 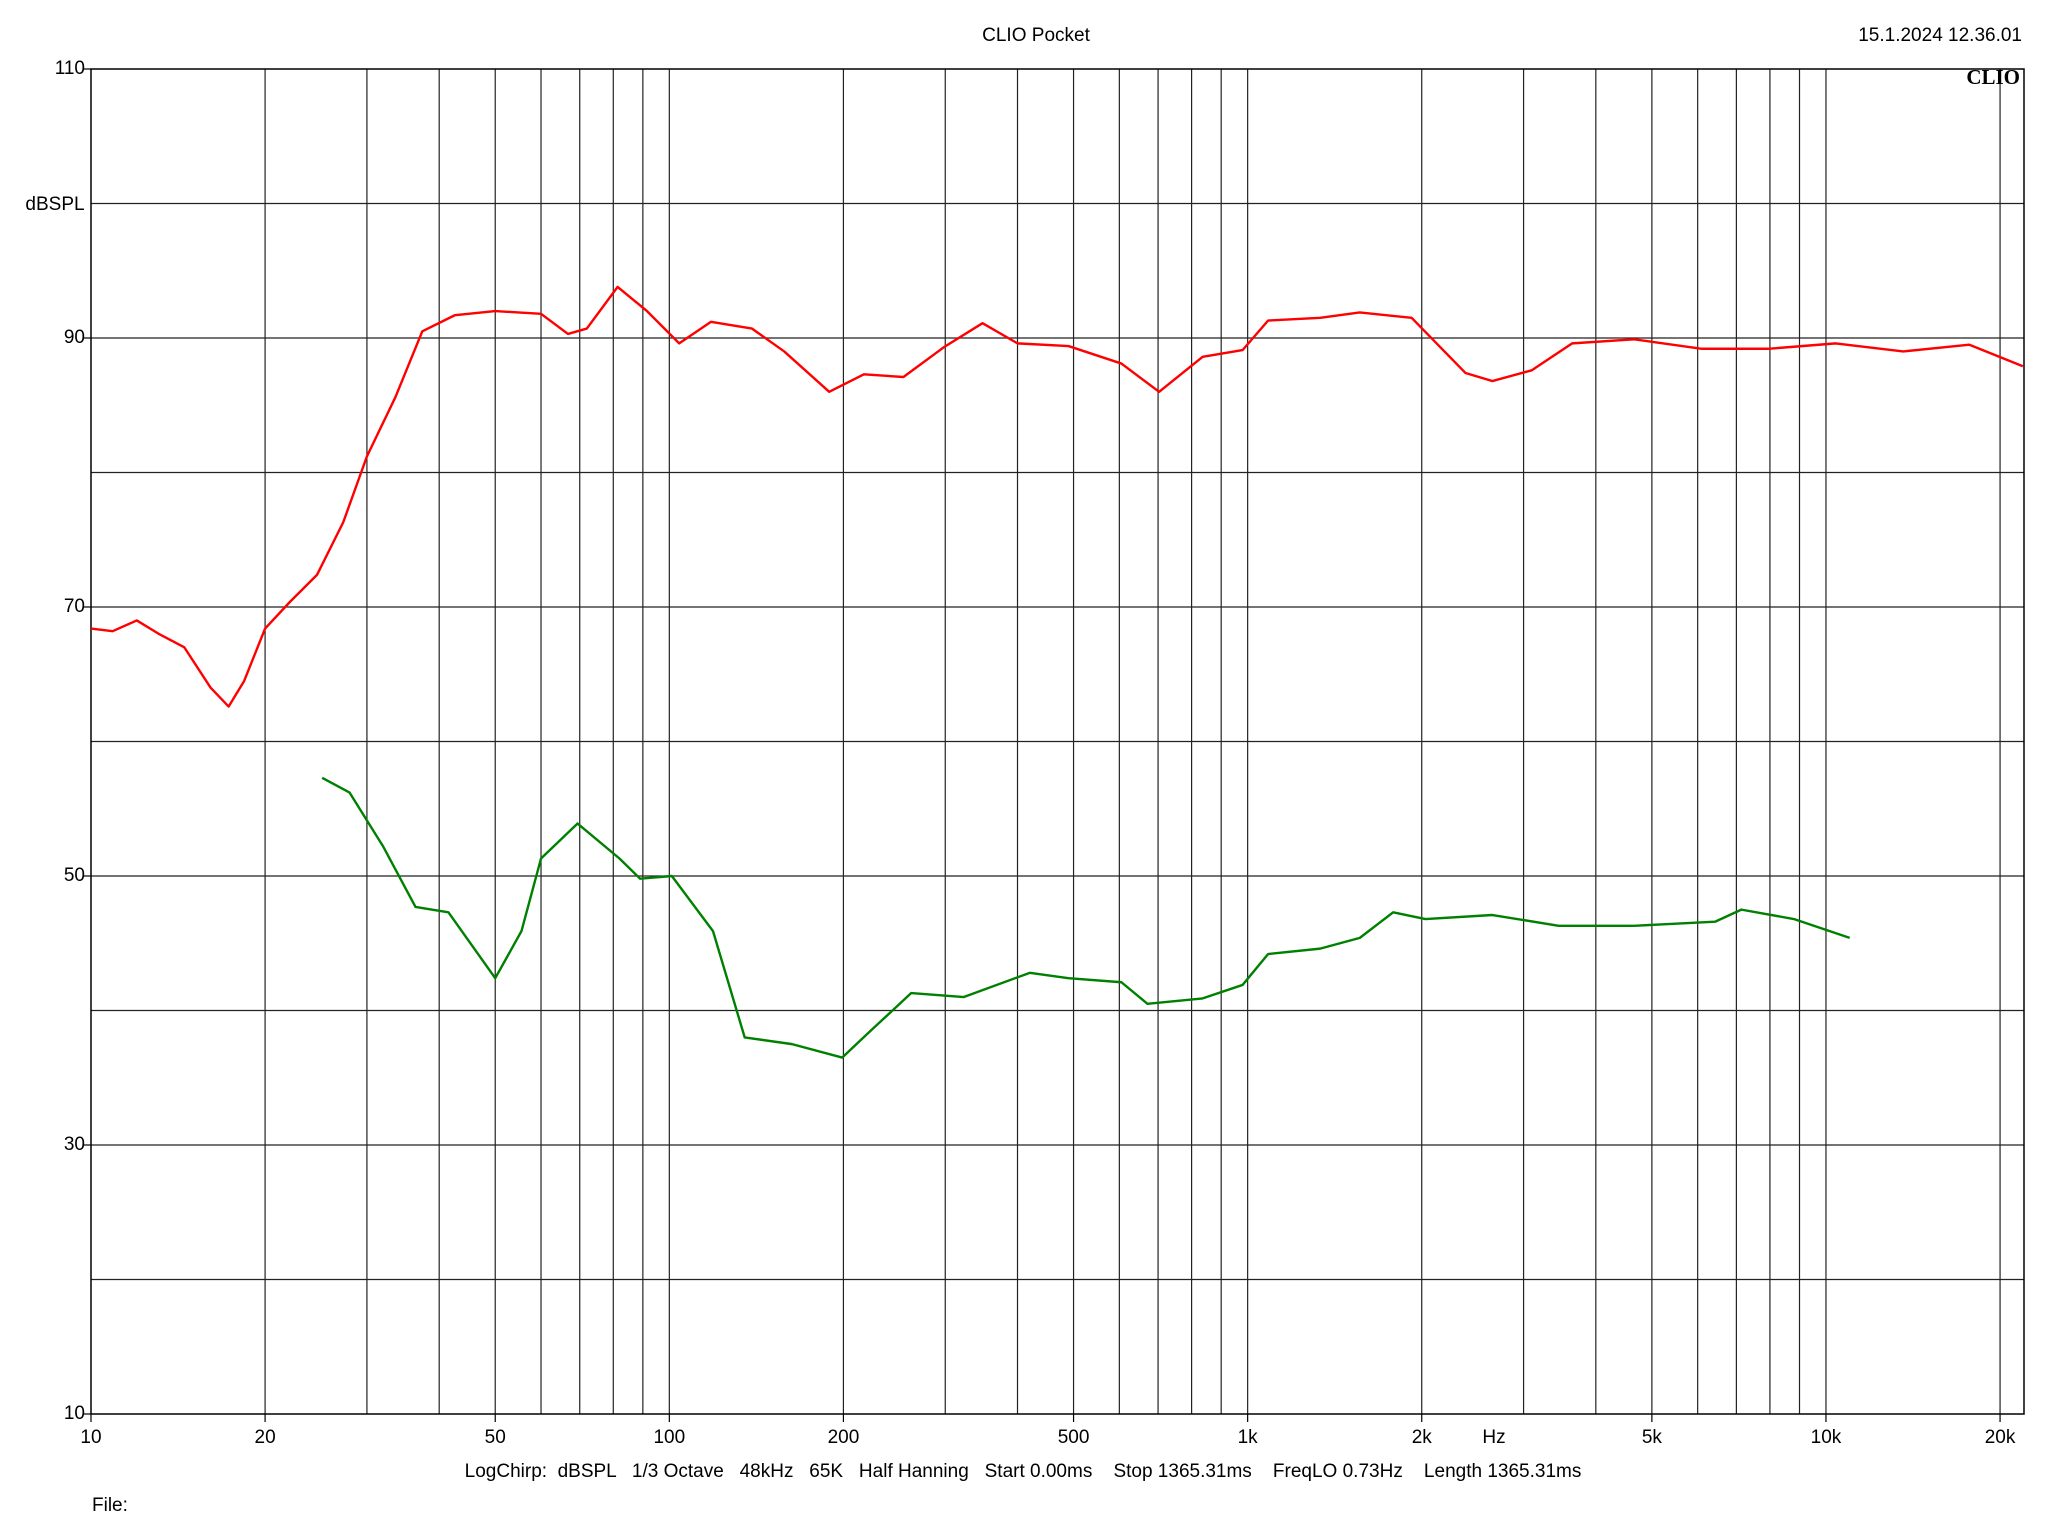 I want to click on x-tick-label: 20k, so click(x=2000, y=1437).